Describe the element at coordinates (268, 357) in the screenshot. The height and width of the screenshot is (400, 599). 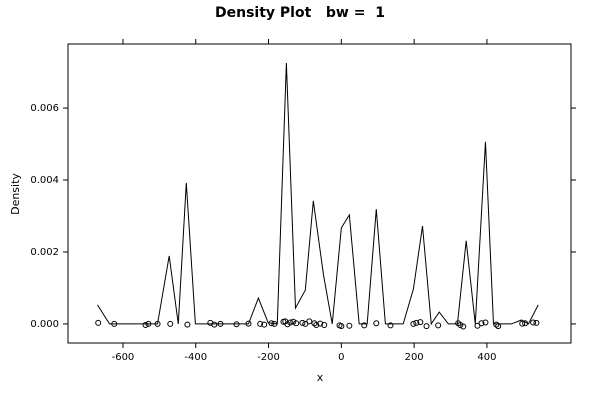
I see `x-tick-label: -200` at that location.